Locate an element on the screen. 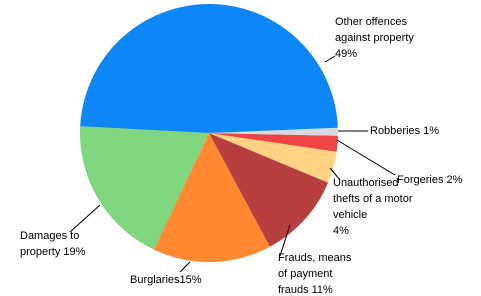 The image size is (481, 296). slice-label: Robberies 1% is located at coordinates (420, 131).